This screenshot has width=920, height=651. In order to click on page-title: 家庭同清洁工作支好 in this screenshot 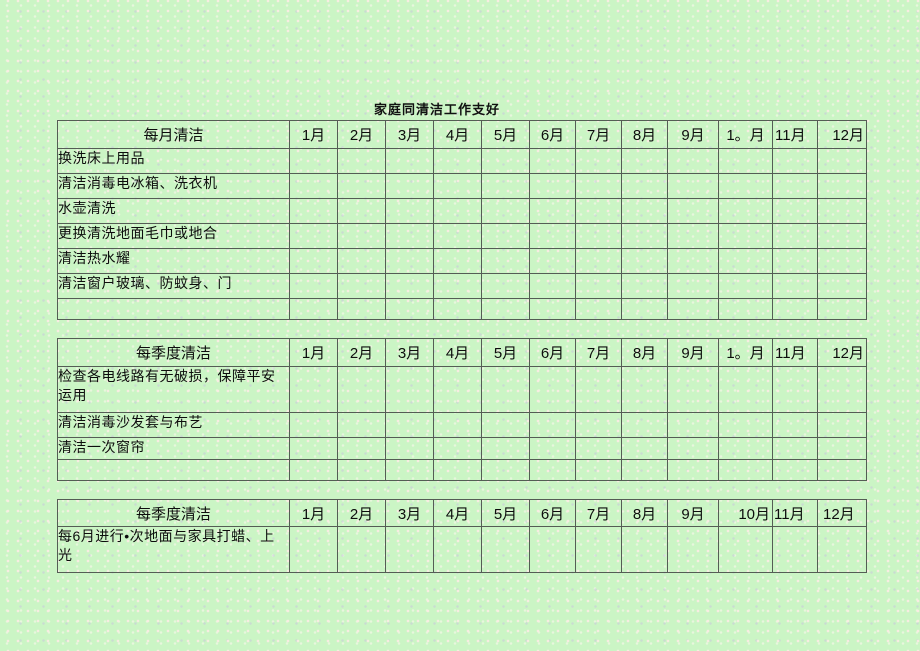, I will do `click(436, 109)`.